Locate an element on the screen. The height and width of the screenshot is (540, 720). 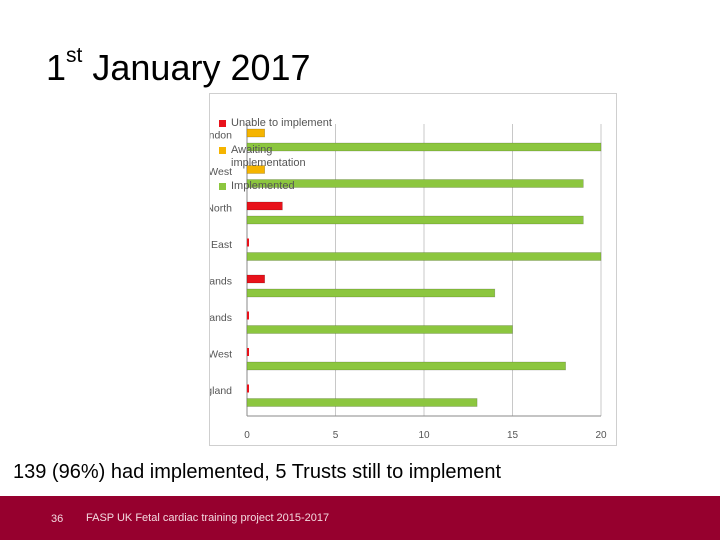
category-label: South East is located at coordinates (221, 245).